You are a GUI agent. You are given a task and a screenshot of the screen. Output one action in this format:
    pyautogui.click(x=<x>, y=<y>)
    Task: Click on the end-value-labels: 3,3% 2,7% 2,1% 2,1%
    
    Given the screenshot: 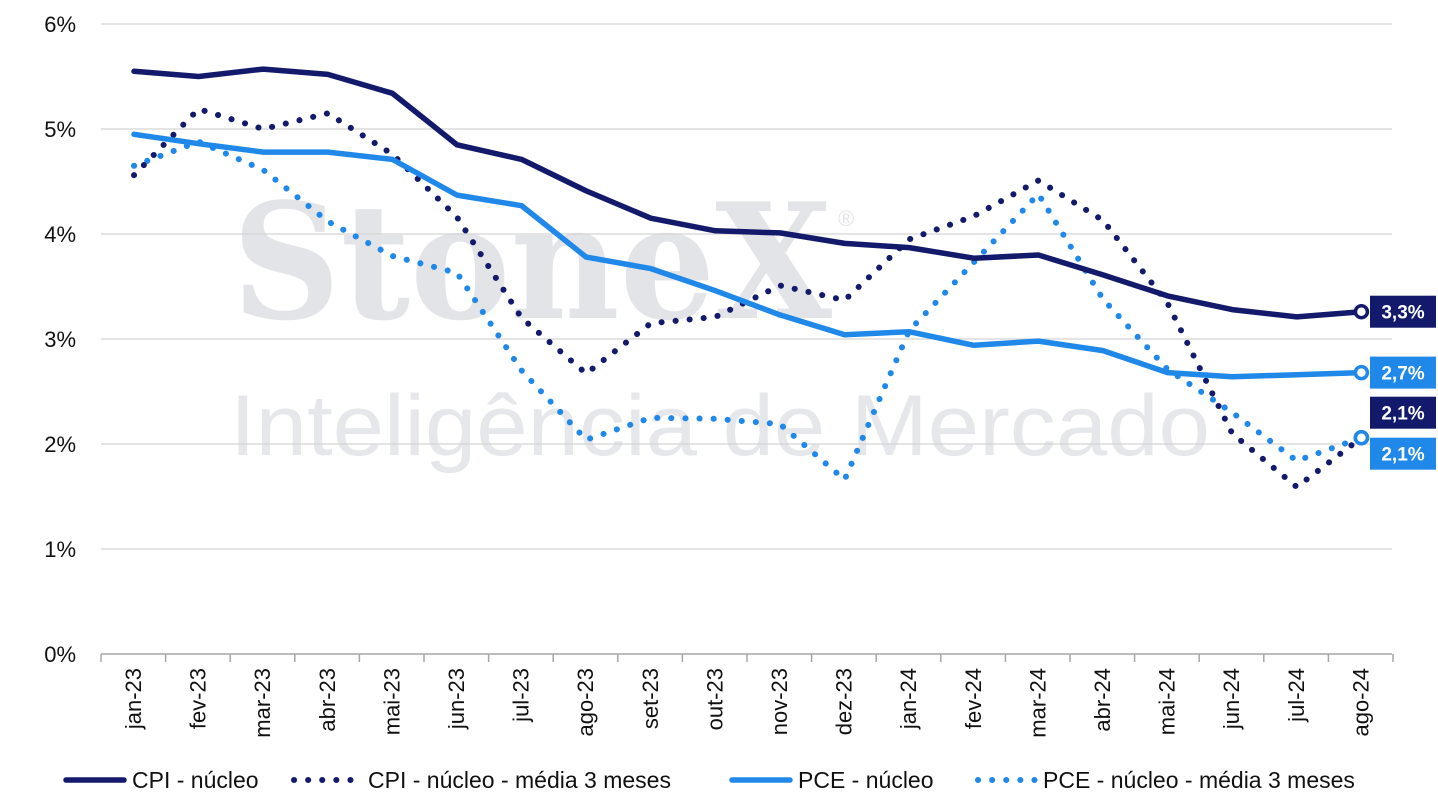 What is the action you would take?
    pyautogui.click(x=1403, y=382)
    